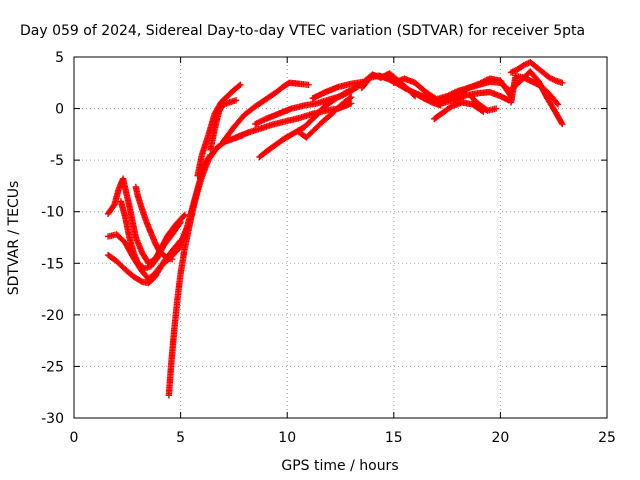 This screenshot has width=640, height=480. I want to click on x-tick-label: 5, so click(180, 438).